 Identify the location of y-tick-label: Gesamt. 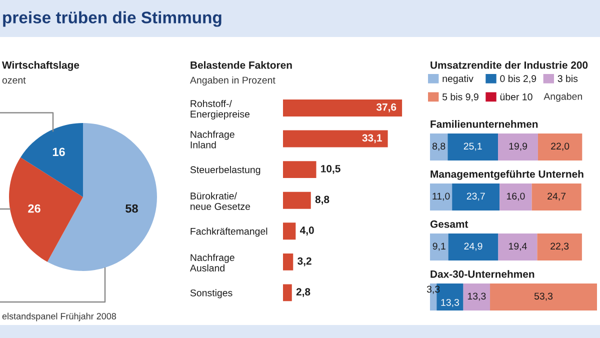
(449, 224).